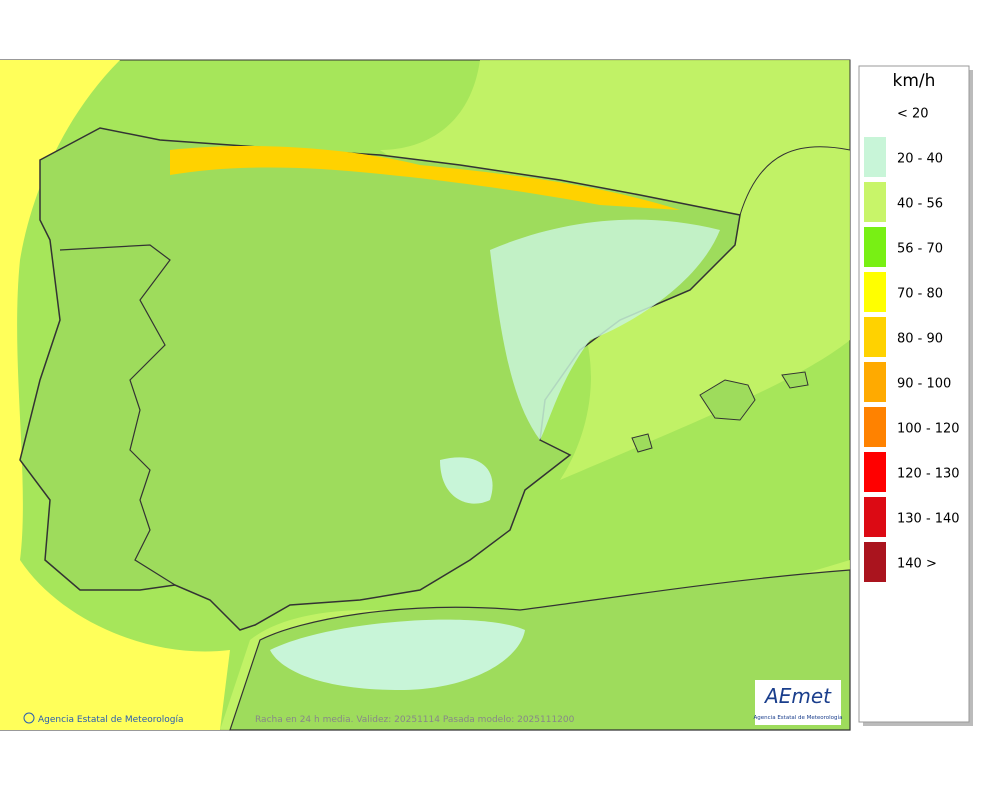 This screenshot has height=790, width=1000. Describe the element at coordinates (117, 415) in the screenshot. I see `portugal-border` at that location.